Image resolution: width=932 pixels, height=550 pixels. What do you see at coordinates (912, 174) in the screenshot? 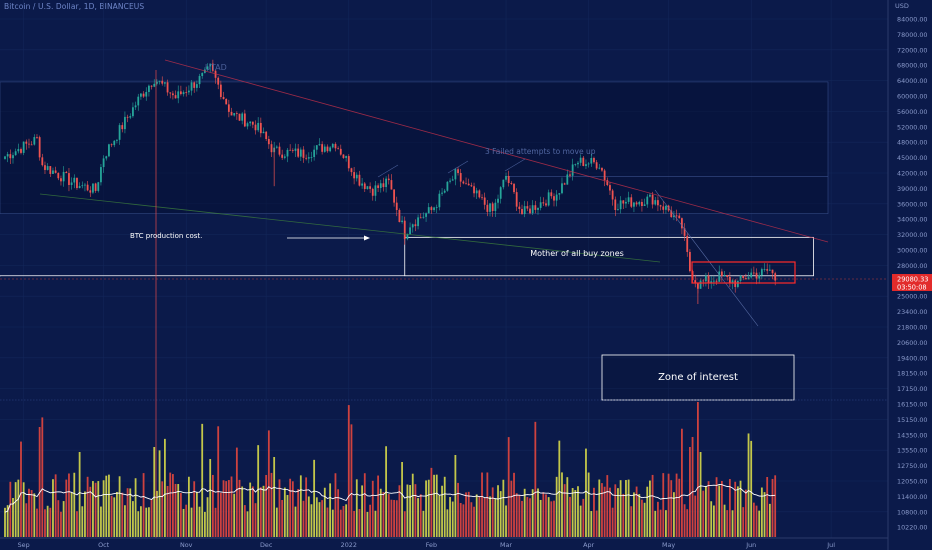
I see `price-tick-label: 42000.00` at bounding box center [912, 174].